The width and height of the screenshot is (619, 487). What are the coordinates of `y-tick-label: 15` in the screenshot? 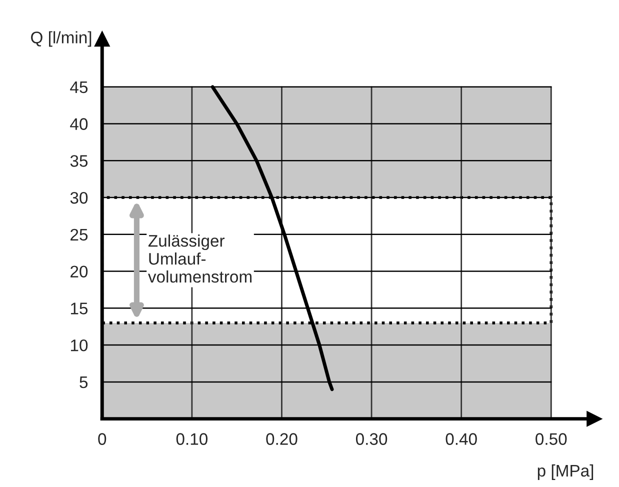 It's located at (79, 308).